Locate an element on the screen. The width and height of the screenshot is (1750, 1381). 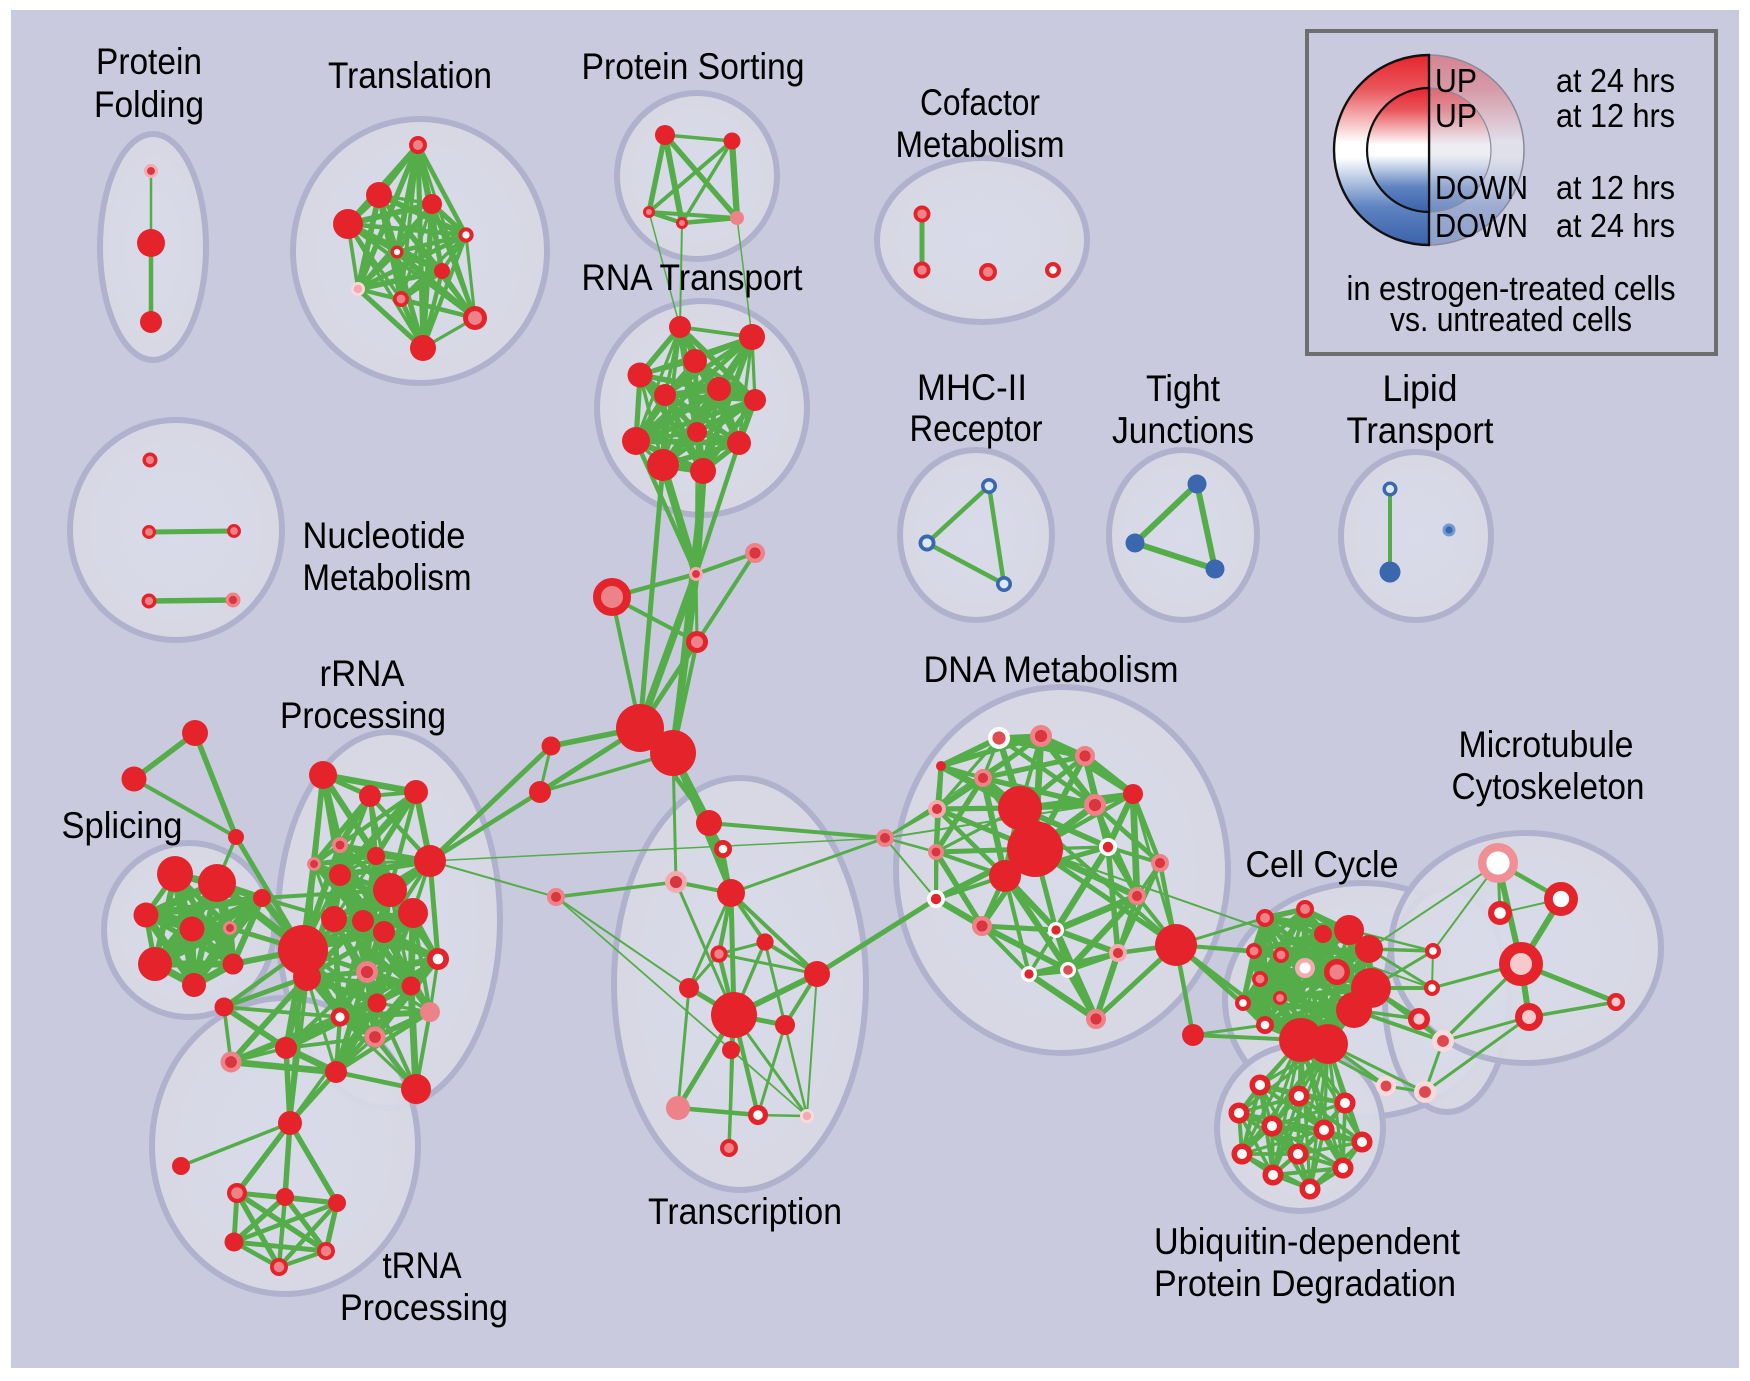
svg-text: Transport is located at coordinates (1421, 430).